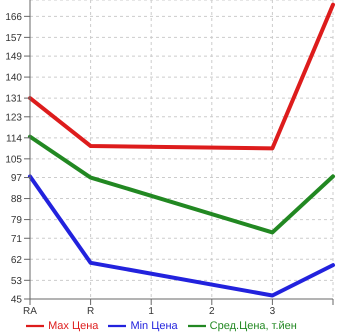  Describe the element at coordinates (16, 200) in the screenshot. I see `y-tick-label: 88` at that location.